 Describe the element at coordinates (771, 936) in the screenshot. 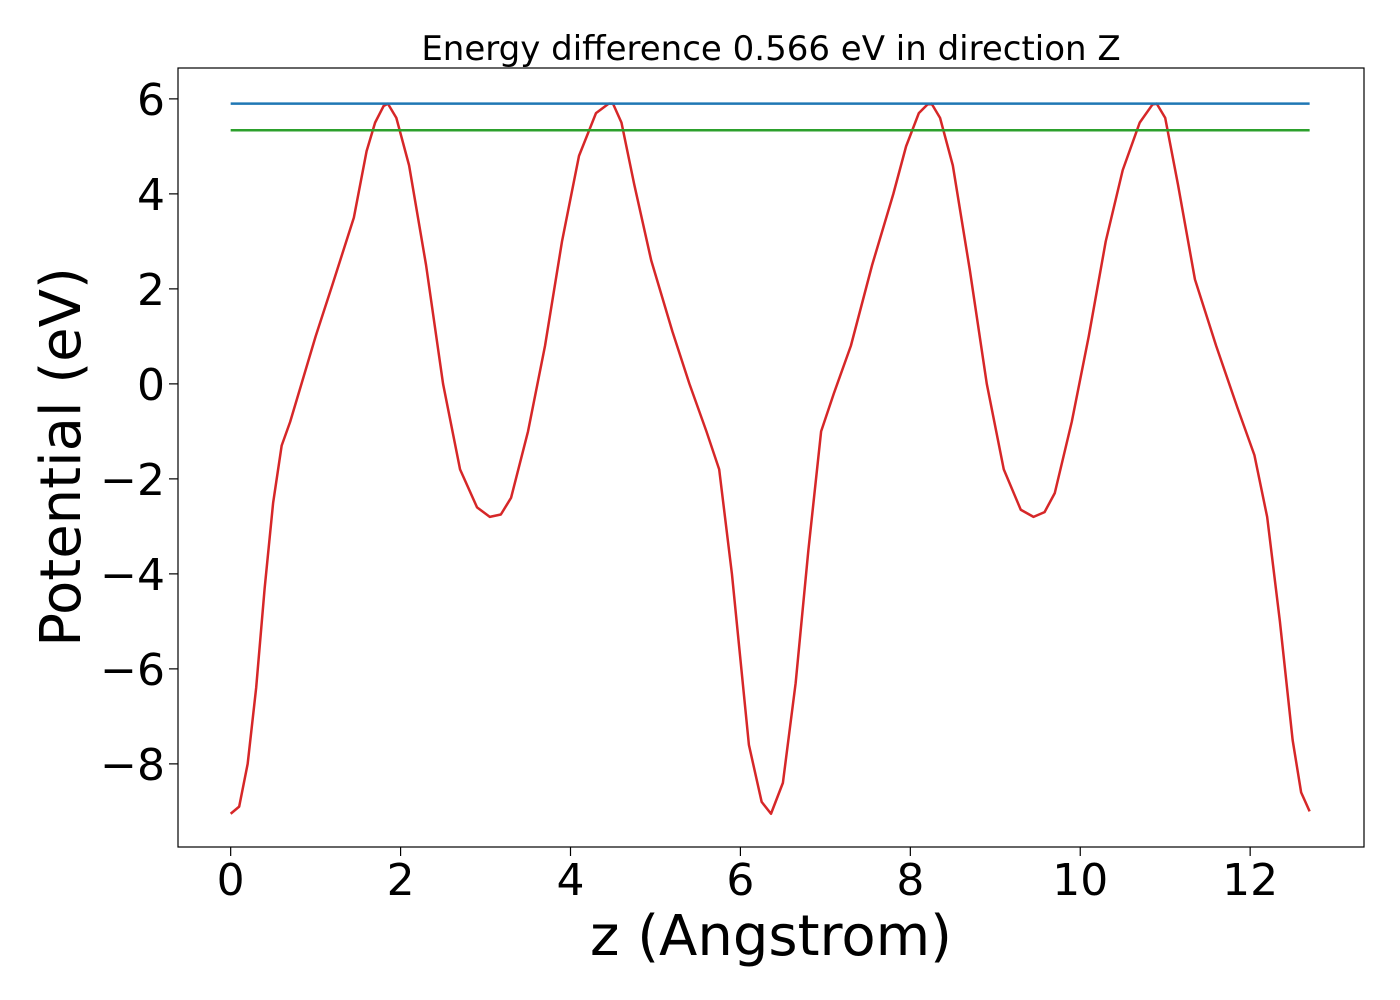

I see `x-axis-label: z (Angstrom)` at that location.